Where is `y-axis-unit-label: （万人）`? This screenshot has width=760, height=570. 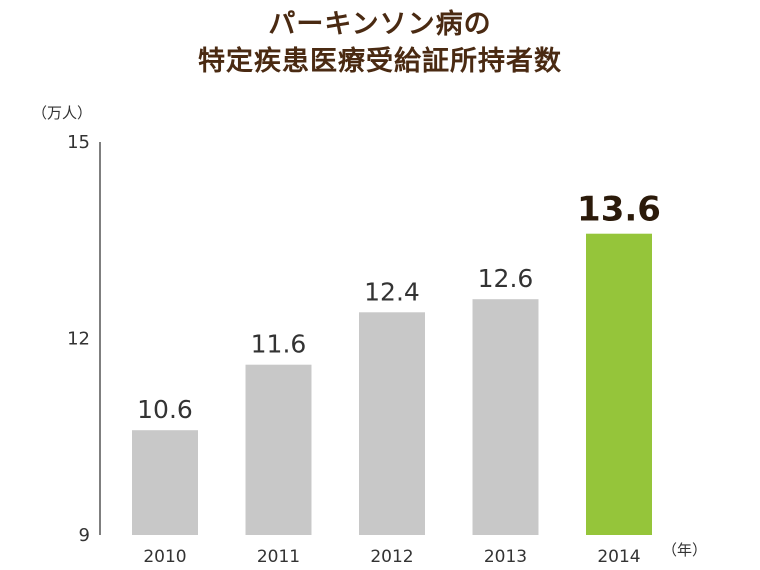
y-axis-unit-label: （万人） is located at coordinates (62, 113).